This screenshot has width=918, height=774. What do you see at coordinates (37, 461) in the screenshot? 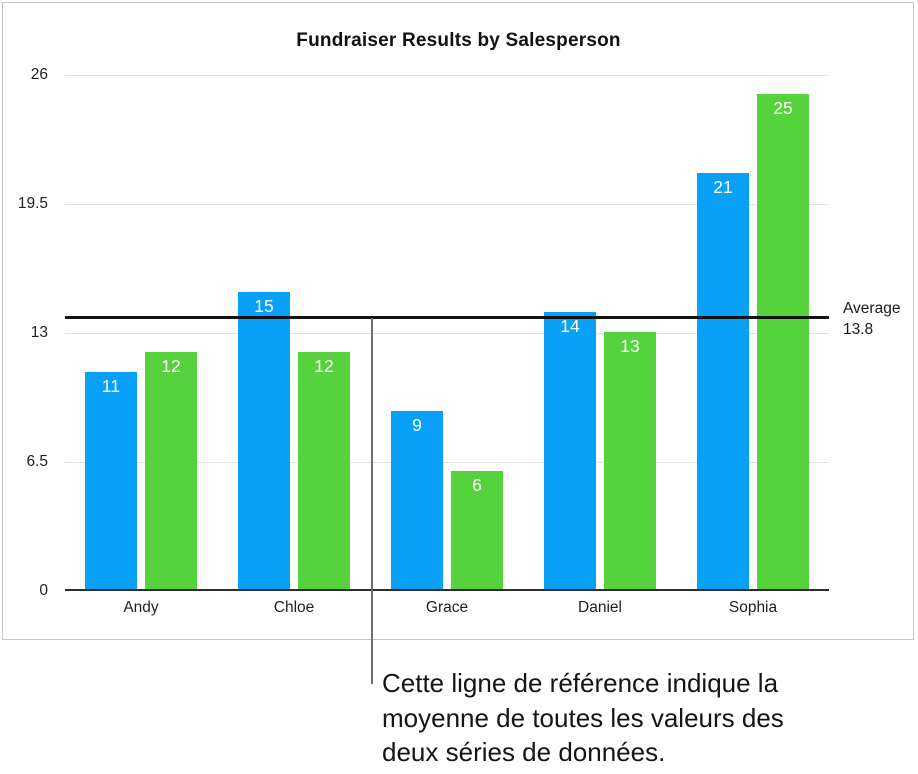
I see `y-axis-tick-label: 6.5` at bounding box center [37, 461].